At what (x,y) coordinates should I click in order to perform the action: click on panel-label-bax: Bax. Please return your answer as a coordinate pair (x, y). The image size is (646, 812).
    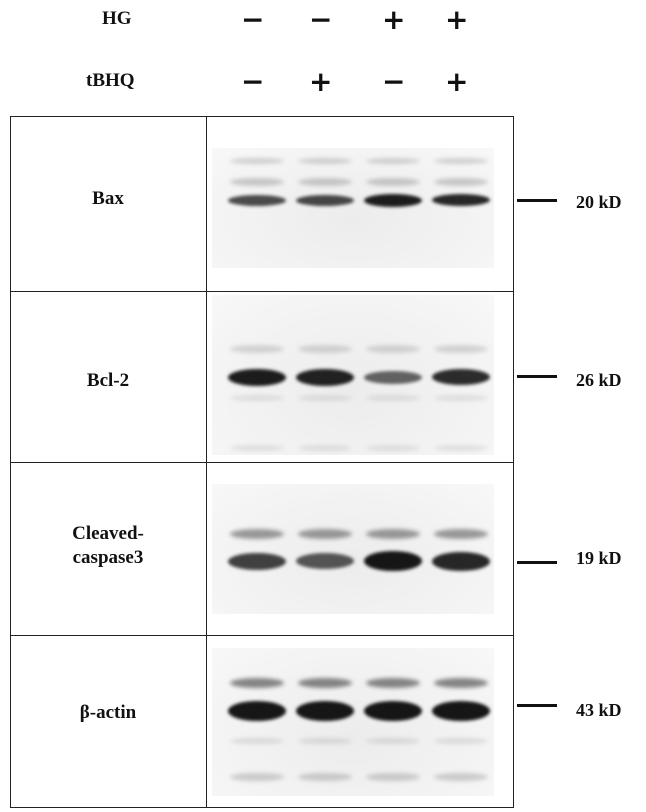
    Looking at the image, I should click on (108, 199).